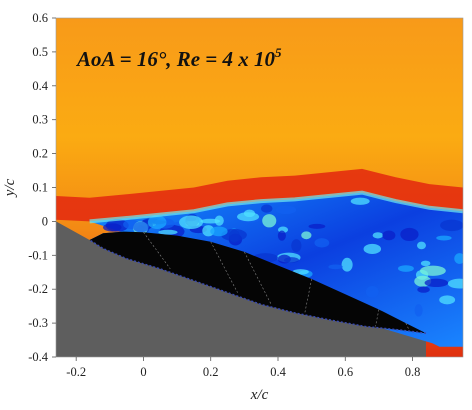 This screenshot has height=410, width=472. I want to click on flow-condition-annotation: AoA = 16°, Re = 4 x 105, so click(178, 58).